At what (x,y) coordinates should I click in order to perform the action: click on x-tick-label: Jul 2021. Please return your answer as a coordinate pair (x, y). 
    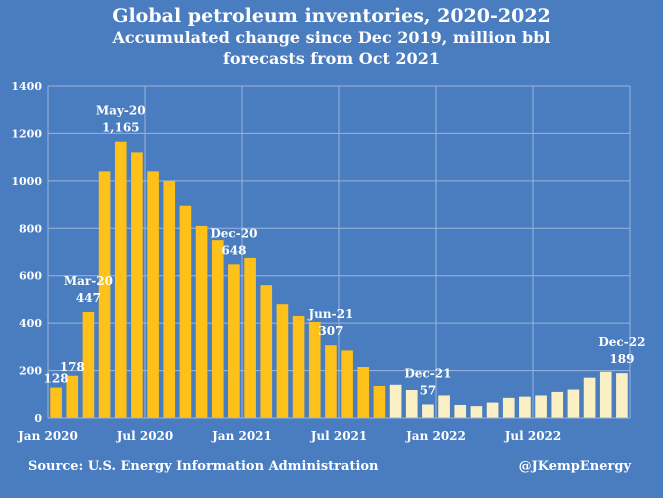
    Looking at the image, I should click on (339, 436).